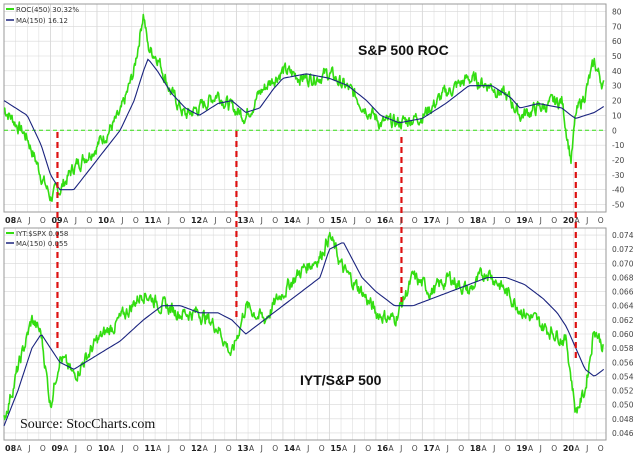 The image size is (640, 463). What do you see at coordinates (577, 448) in the screenshot?
I see `x-tick-label-1-49: A` at bounding box center [577, 448].